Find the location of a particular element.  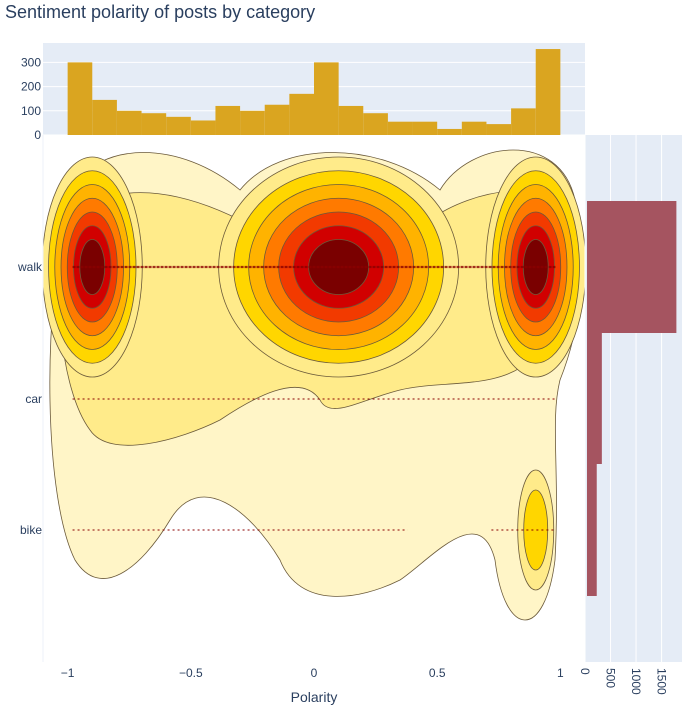

x-tick-label: 0 is located at coordinates (314, 673).